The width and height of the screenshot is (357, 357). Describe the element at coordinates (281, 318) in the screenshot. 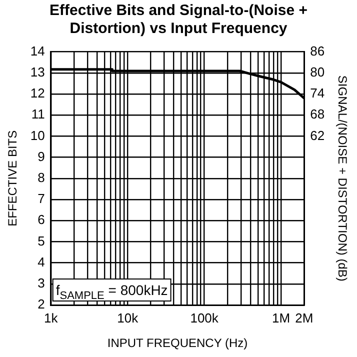

I see `x-tick-label: 1M` at that location.